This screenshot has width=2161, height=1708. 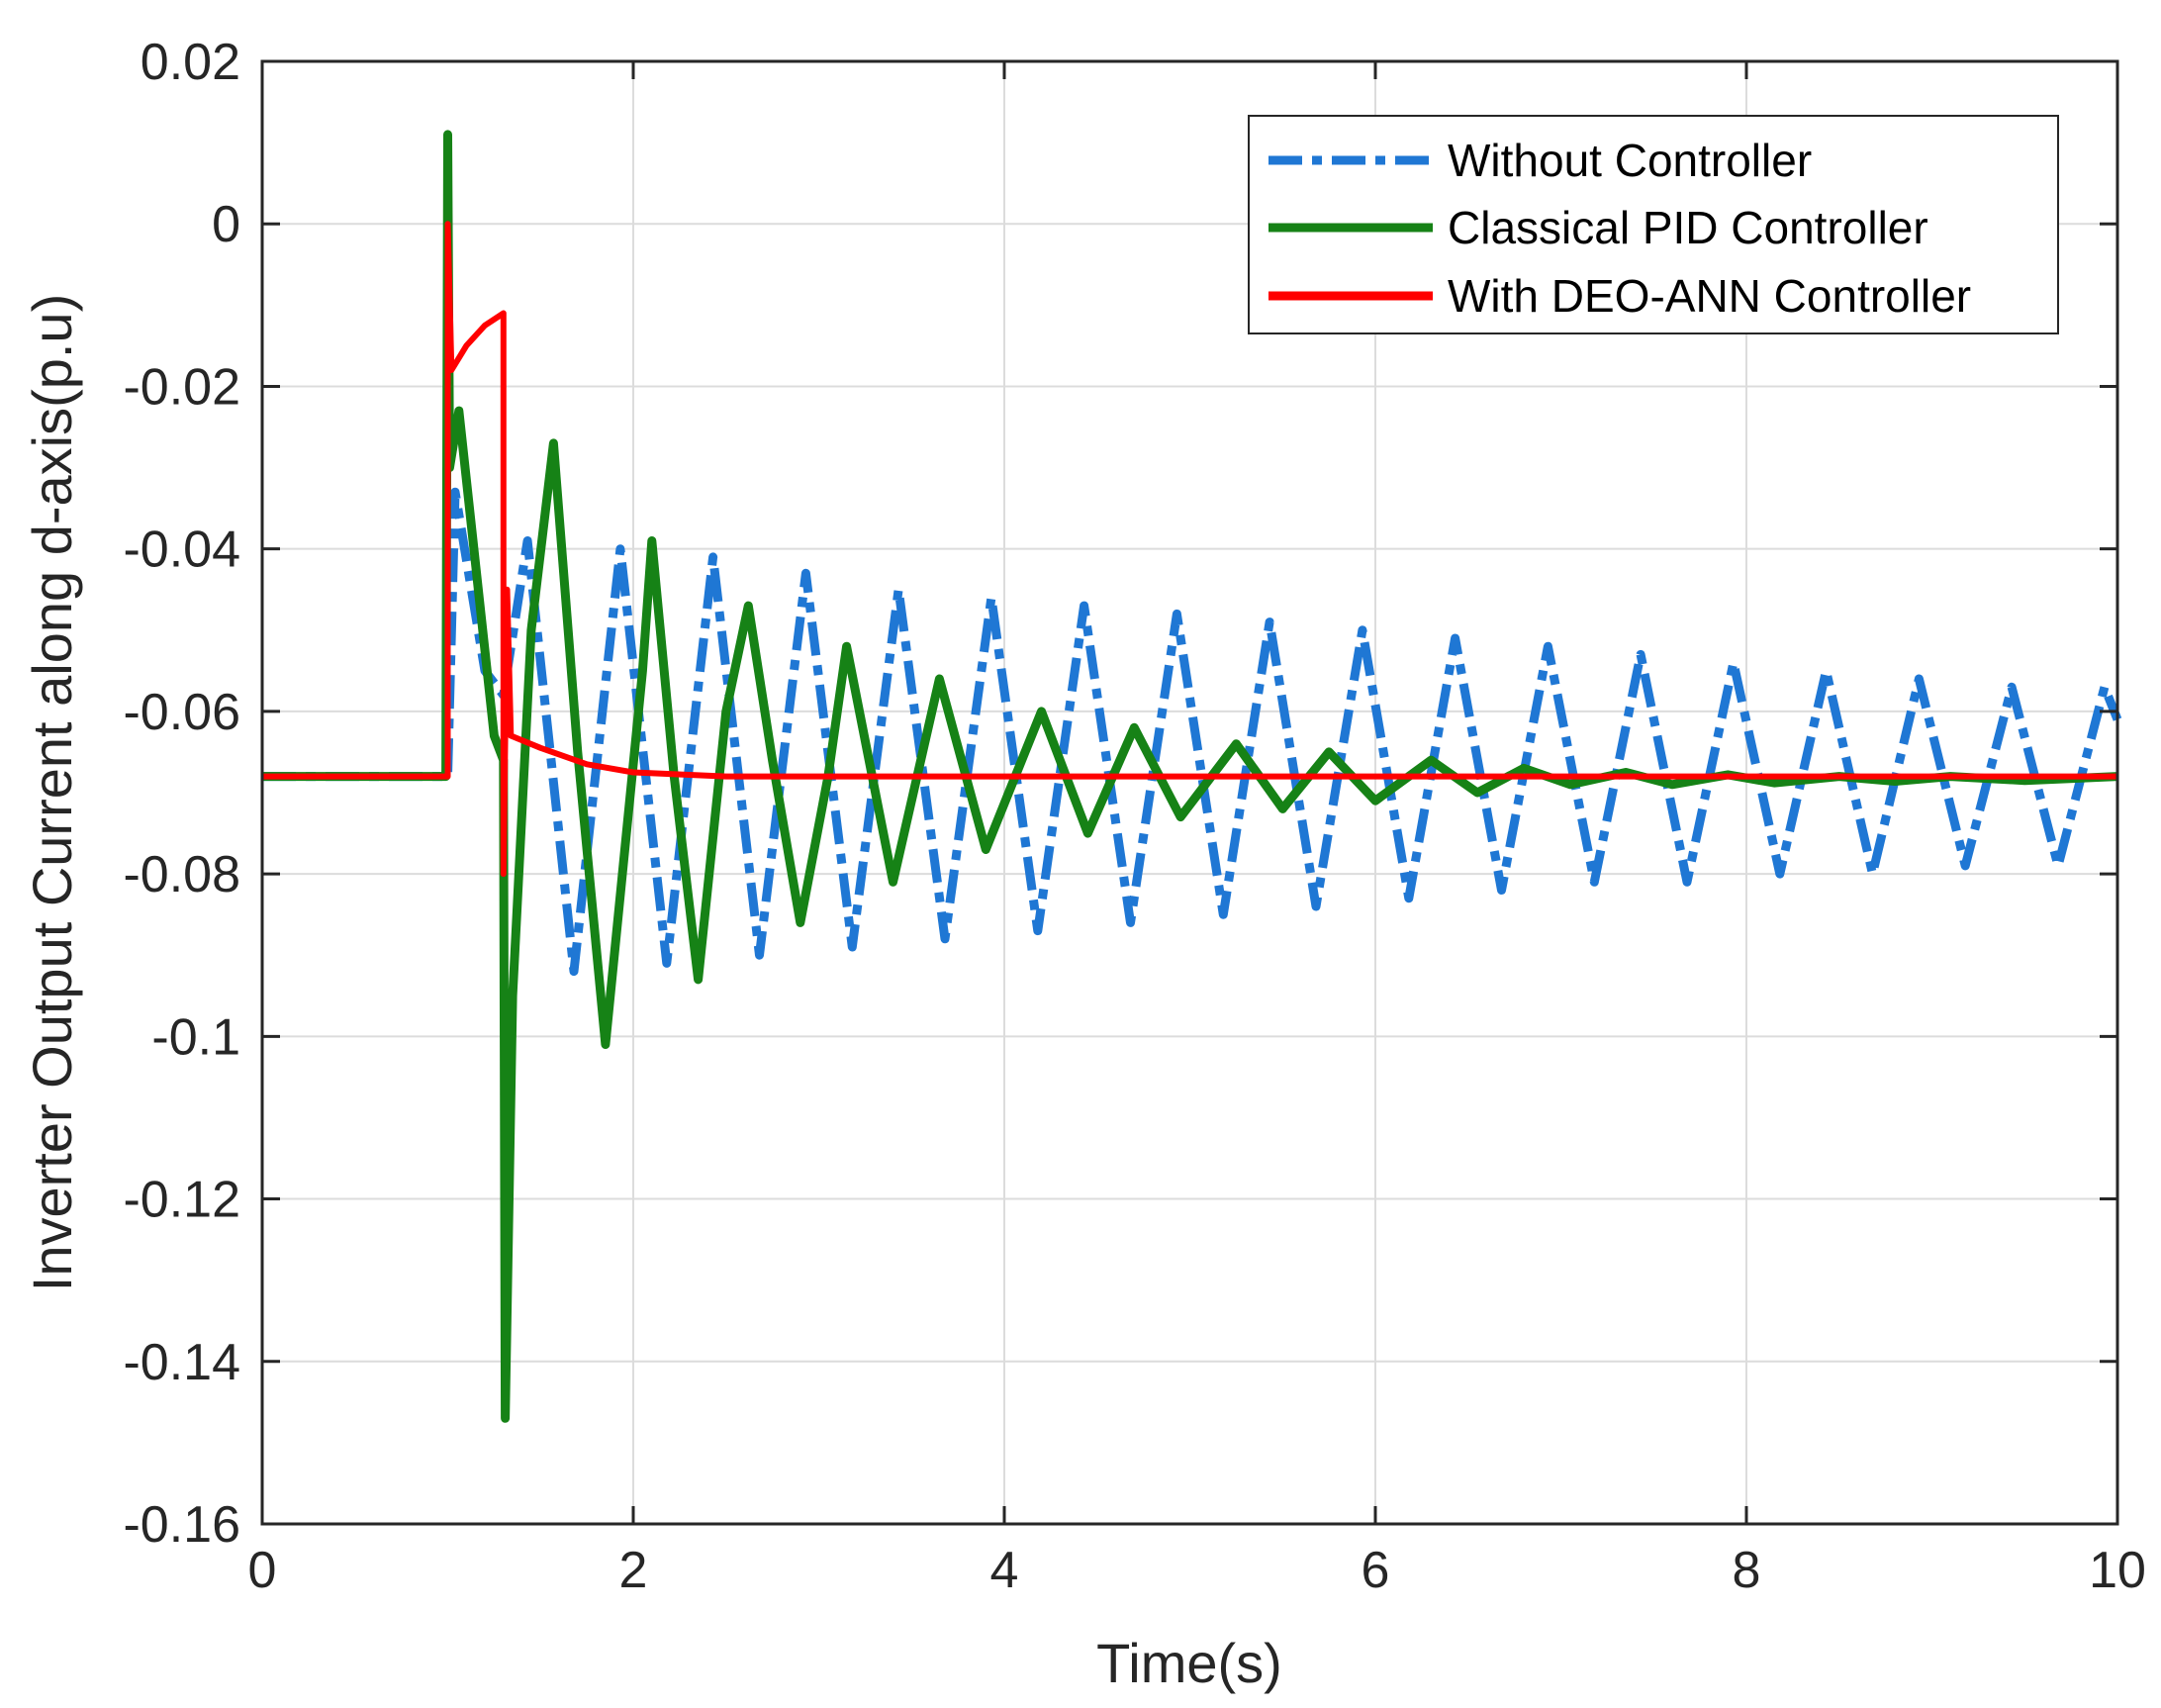 What do you see at coordinates (191, 62) in the screenshot?
I see `y-tick-label: 0.02` at bounding box center [191, 62].